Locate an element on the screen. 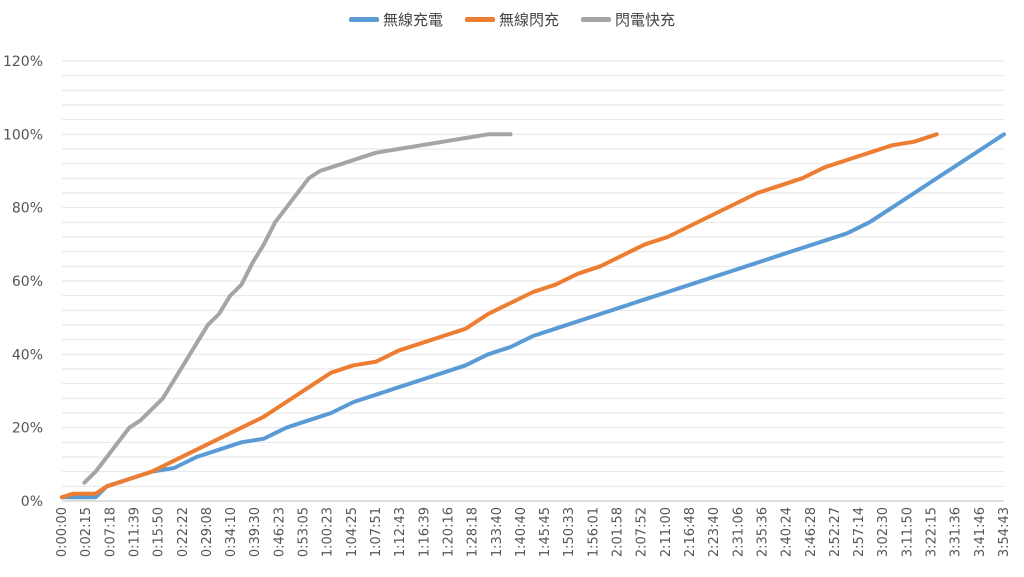  legend-label-series-1: 無線充電 is located at coordinates (412, 20).